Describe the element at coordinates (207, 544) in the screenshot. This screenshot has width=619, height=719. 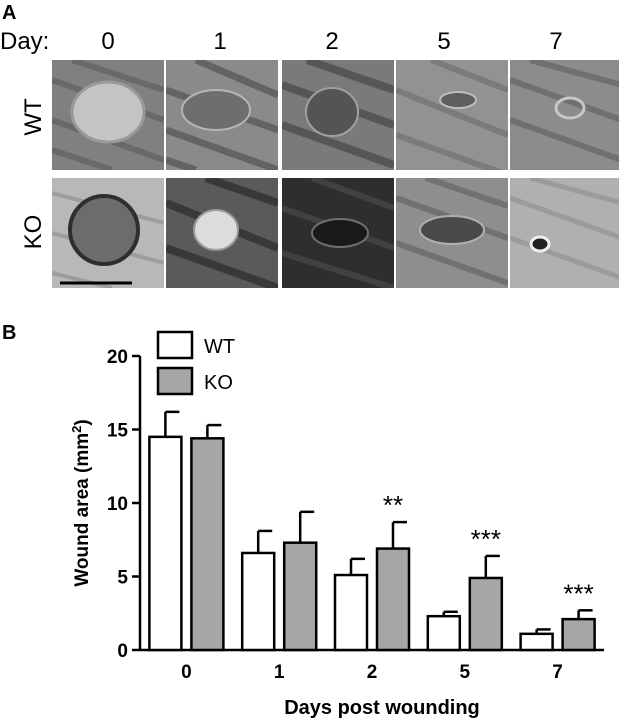
I see `bar-ko-day0` at that location.